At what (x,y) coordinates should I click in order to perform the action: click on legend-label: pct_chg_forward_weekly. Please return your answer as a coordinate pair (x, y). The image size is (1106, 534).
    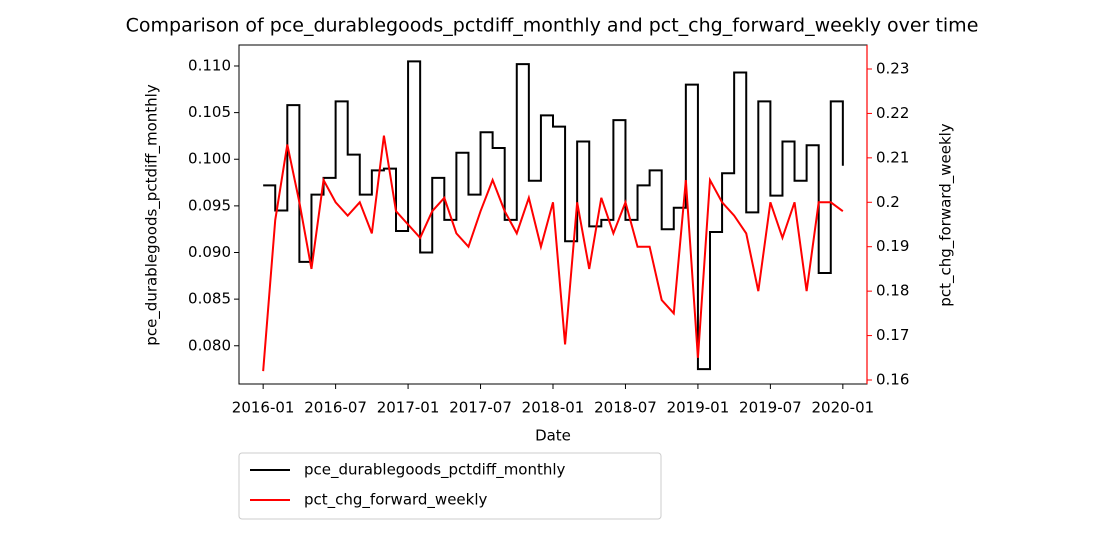
    Looking at the image, I should click on (396, 500).